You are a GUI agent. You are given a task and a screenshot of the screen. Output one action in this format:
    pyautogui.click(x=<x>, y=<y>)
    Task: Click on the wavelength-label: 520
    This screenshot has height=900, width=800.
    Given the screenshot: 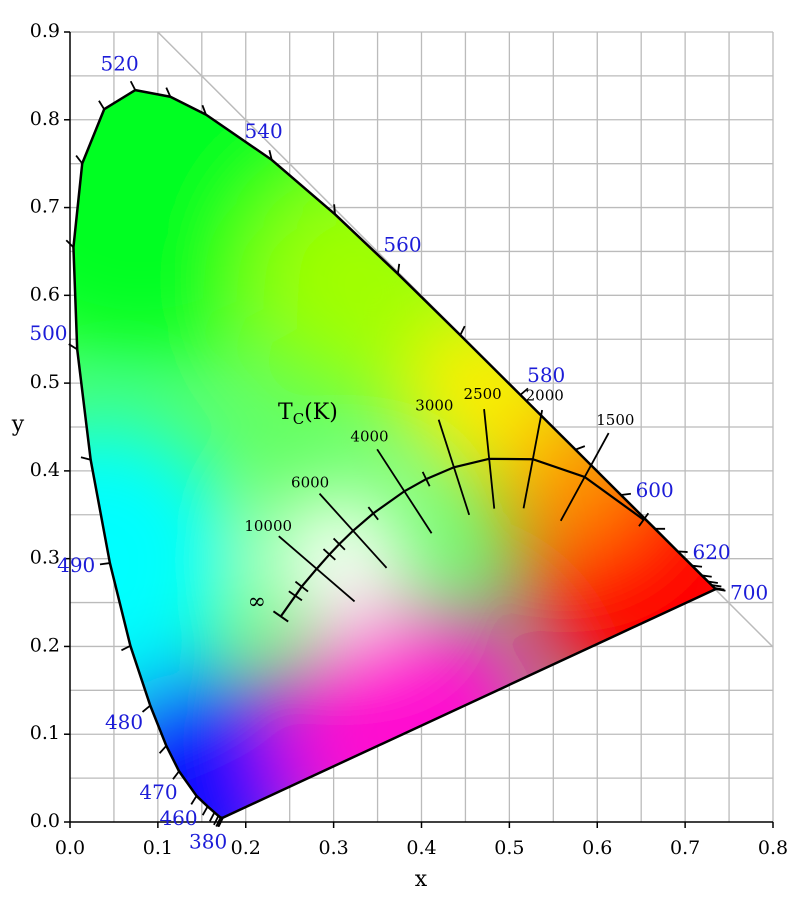 What is the action you would take?
    pyautogui.click(x=120, y=64)
    